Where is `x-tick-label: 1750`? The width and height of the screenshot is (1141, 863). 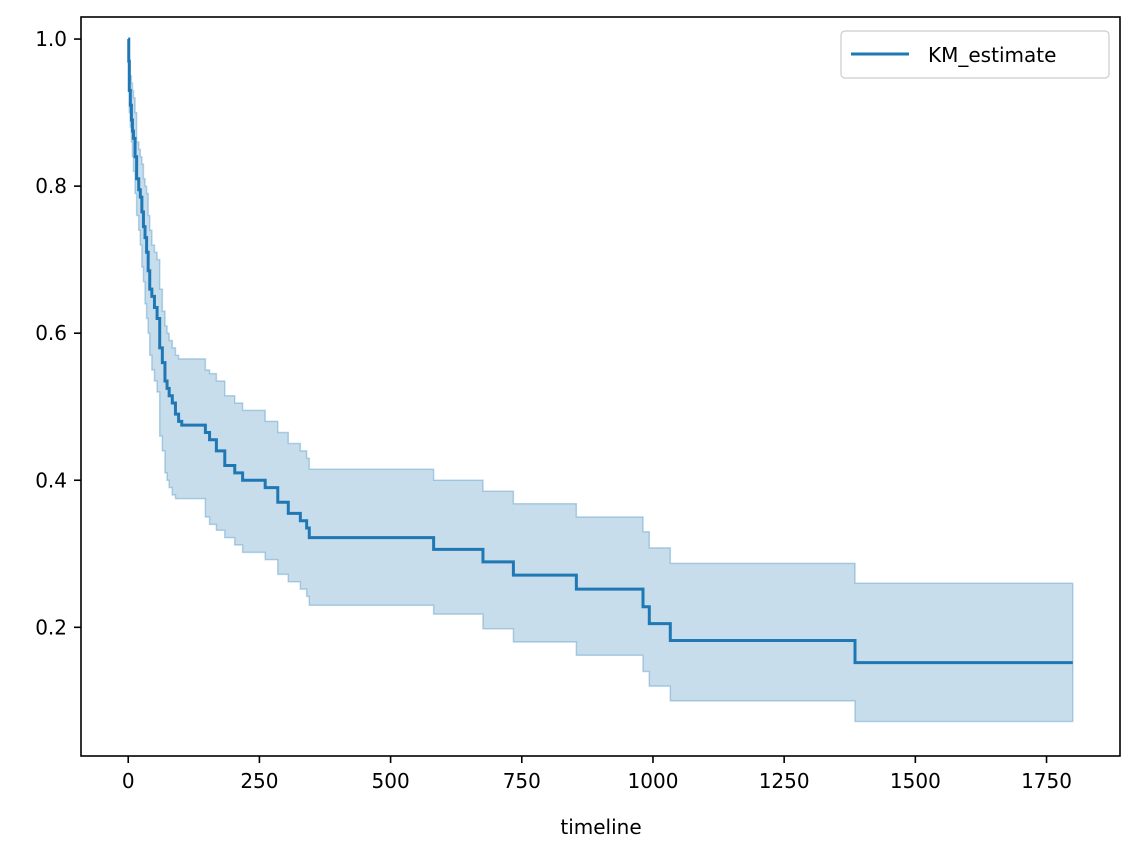 x-tick-label: 1750 is located at coordinates (1046, 781).